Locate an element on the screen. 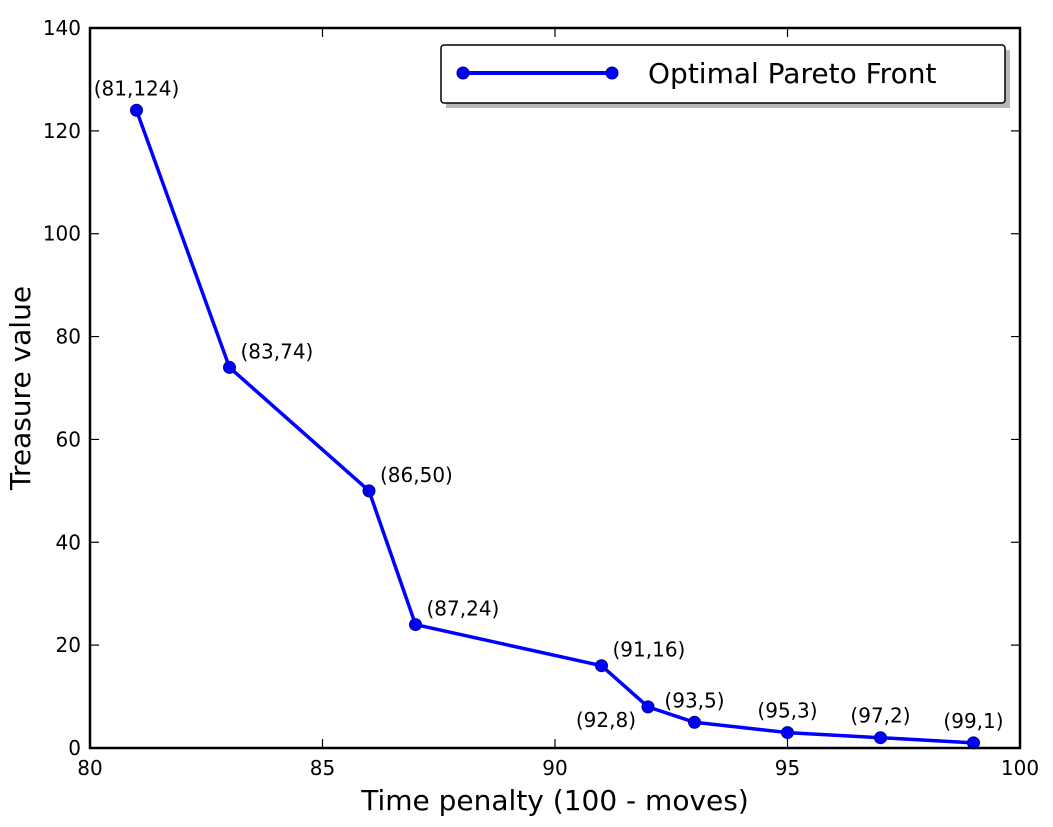 Image resolution: width=1053 pixels, height=827 pixels. y-tick-label: 20 is located at coordinates (68, 645).